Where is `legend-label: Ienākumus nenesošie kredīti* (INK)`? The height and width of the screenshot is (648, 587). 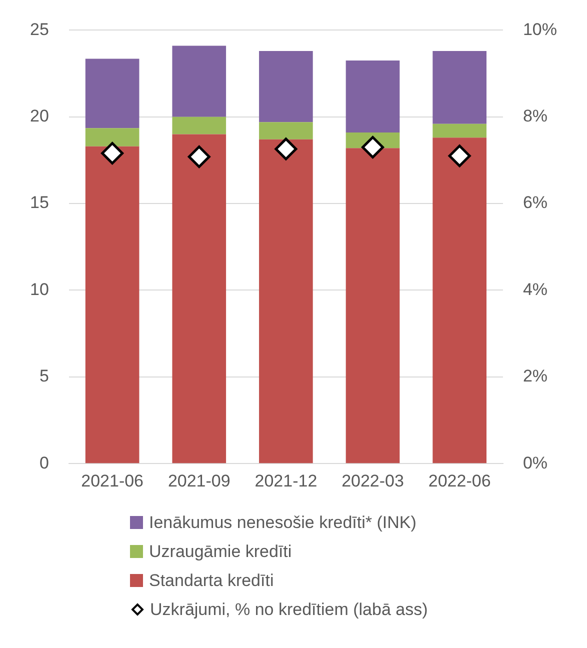
legend-label: Ienākumus nenesošie kredīti* (INK) is located at coordinates (282, 522).